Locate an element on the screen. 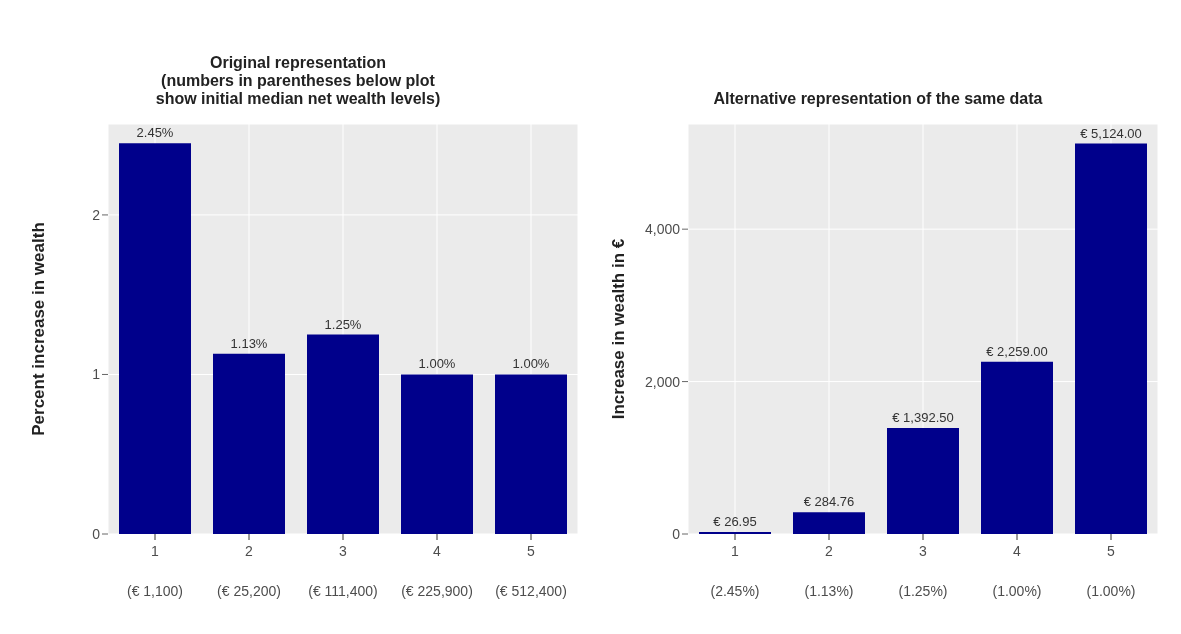  y-tick-label: 2 is located at coordinates (96, 214).